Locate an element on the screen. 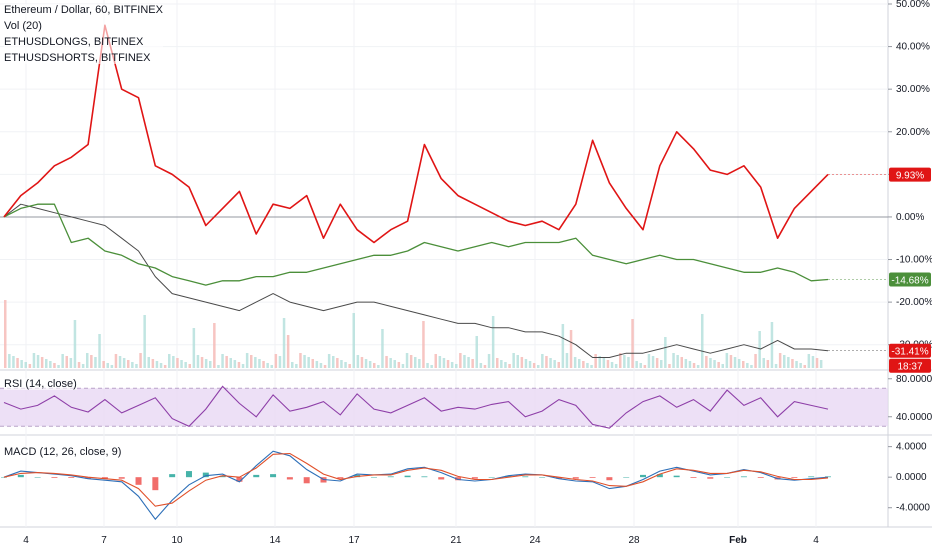 The image size is (932, 550). macd-axis-label: -4.0000 is located at coordinates (913, 508).